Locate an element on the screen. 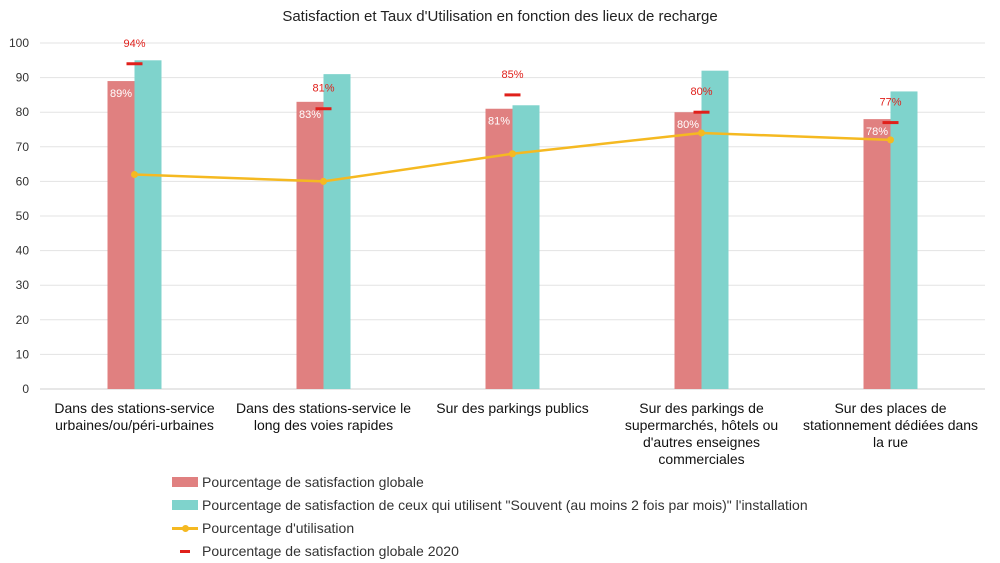 Image resolution: width=1000 pixels, height=563 pixels. y-axis: 0 10 20 30 40 50 60 70 80 90 100 is located at coordinates (19, 216).